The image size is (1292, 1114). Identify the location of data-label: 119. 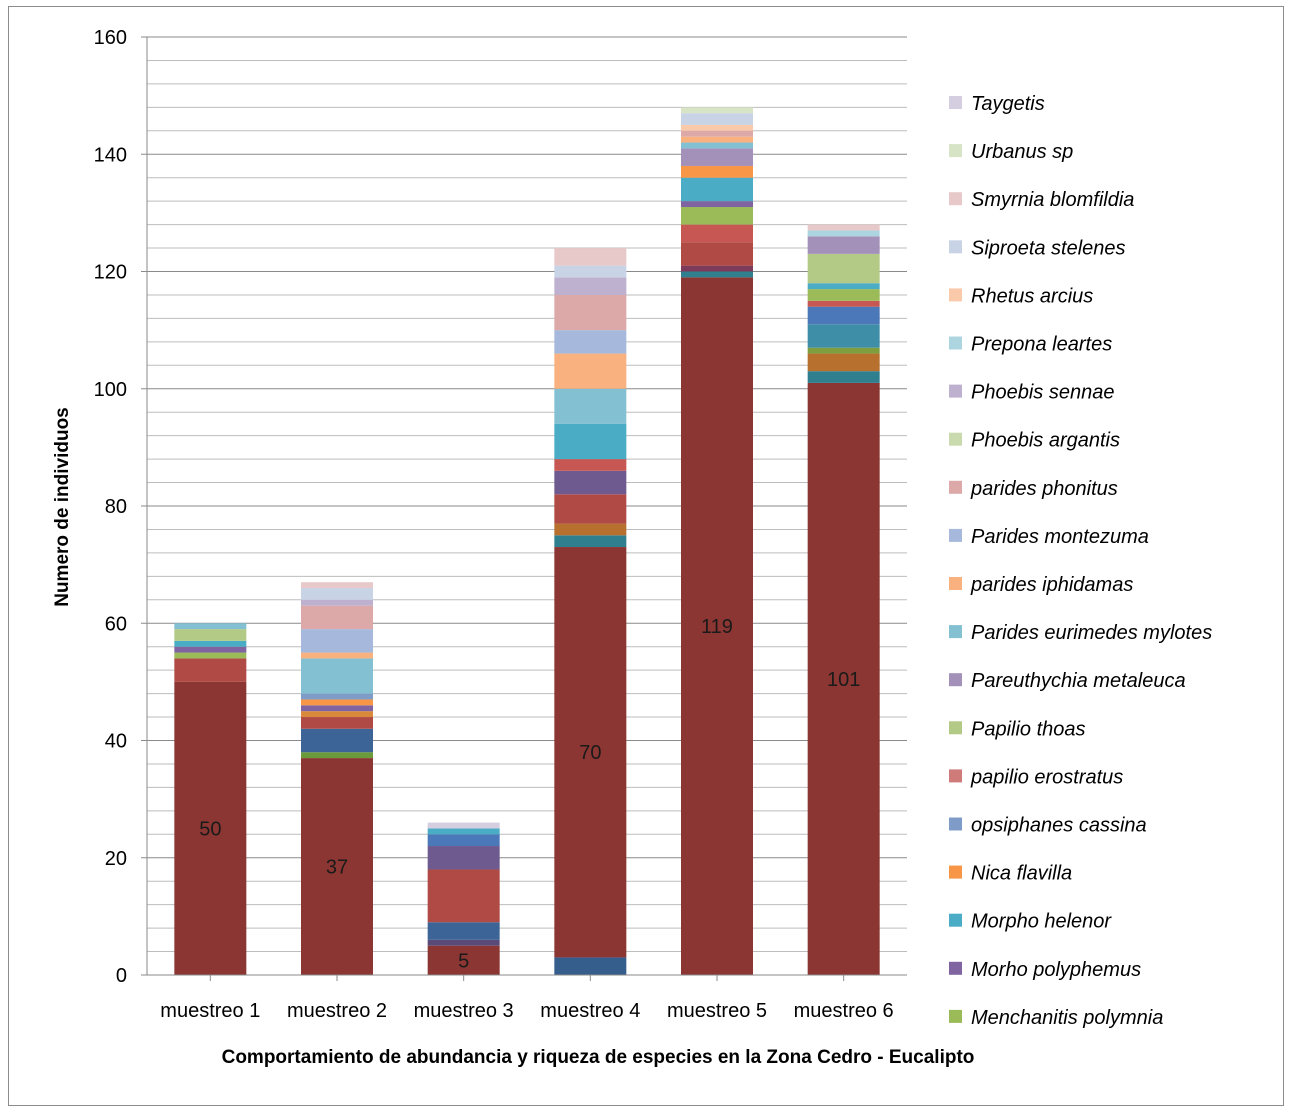
(717, 627).